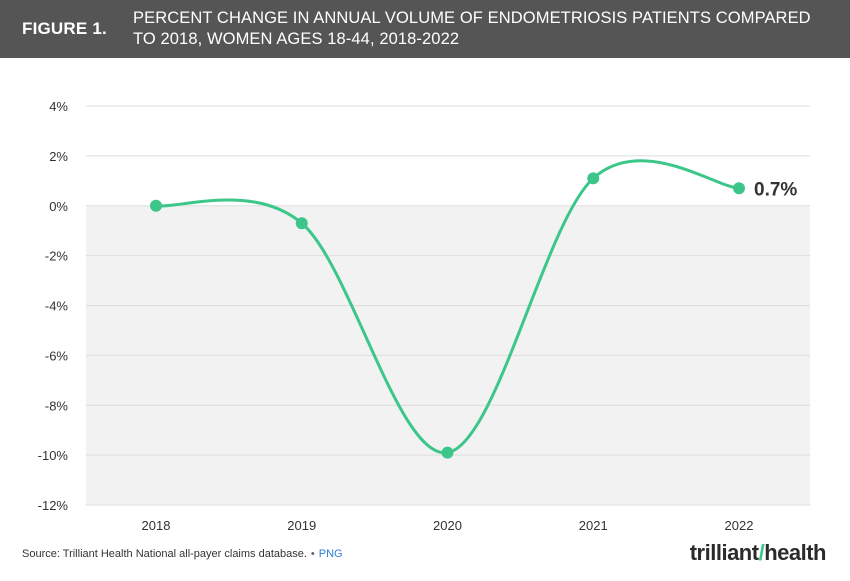 This screenshot has height=581, width=850. Describe the element at coordinates (58, 156) in the screenshot. I see `y-tick-label: 2%` at that location.